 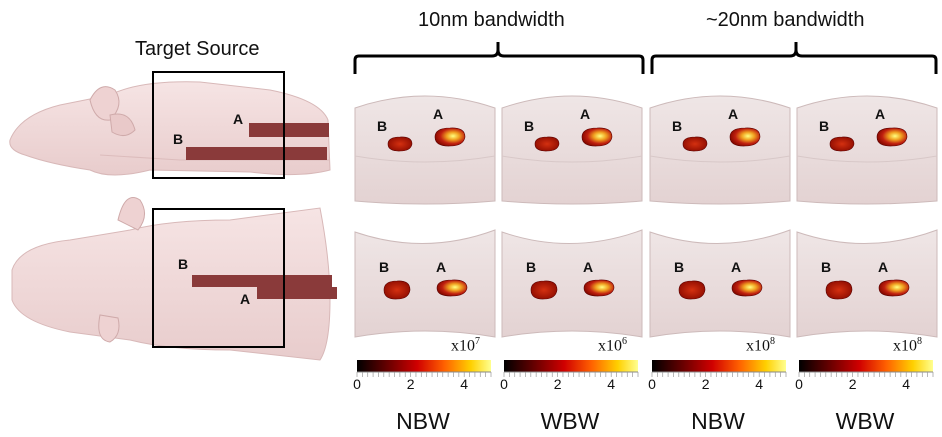 What do you see at coordinates (906, 384) in the screenshot?
I see `colorbar-tick-4-3: 4` at bounding box center [906, 384].